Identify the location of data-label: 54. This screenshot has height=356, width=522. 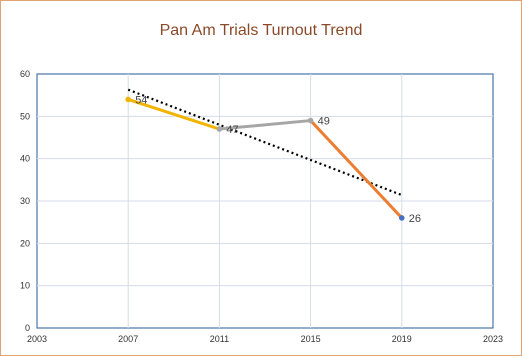
(141, 100).